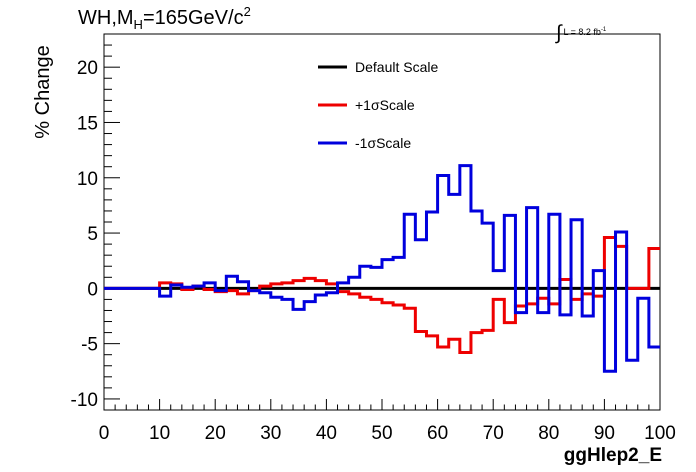 The height and width of the screenshot is (472, 696). What do you see at coordinates (396, 67) in the screenshot?
I see `legend-label-0: Default Scale` at bounding box center [396, 67].